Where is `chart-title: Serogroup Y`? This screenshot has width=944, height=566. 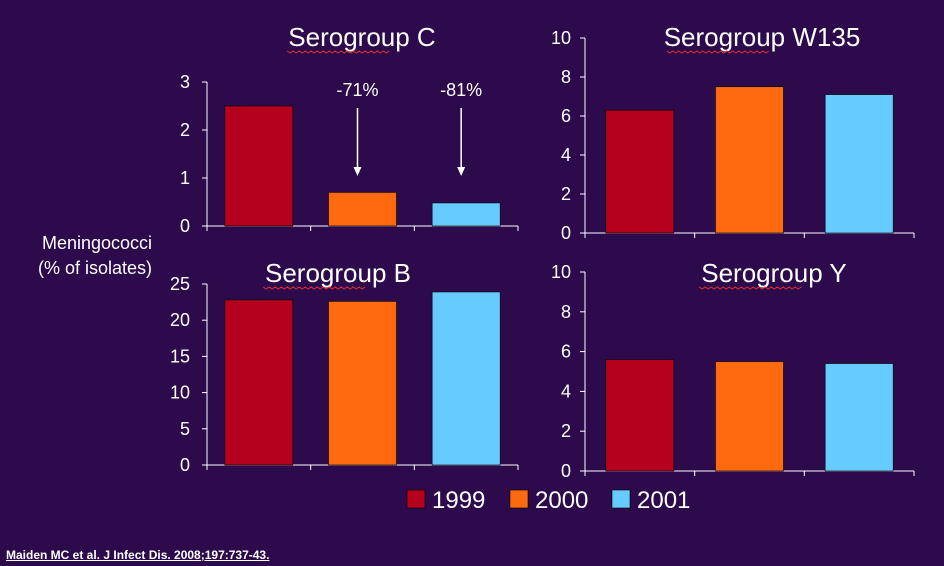 chart-title: Serogroup Y is located at coordinates (774, 273).